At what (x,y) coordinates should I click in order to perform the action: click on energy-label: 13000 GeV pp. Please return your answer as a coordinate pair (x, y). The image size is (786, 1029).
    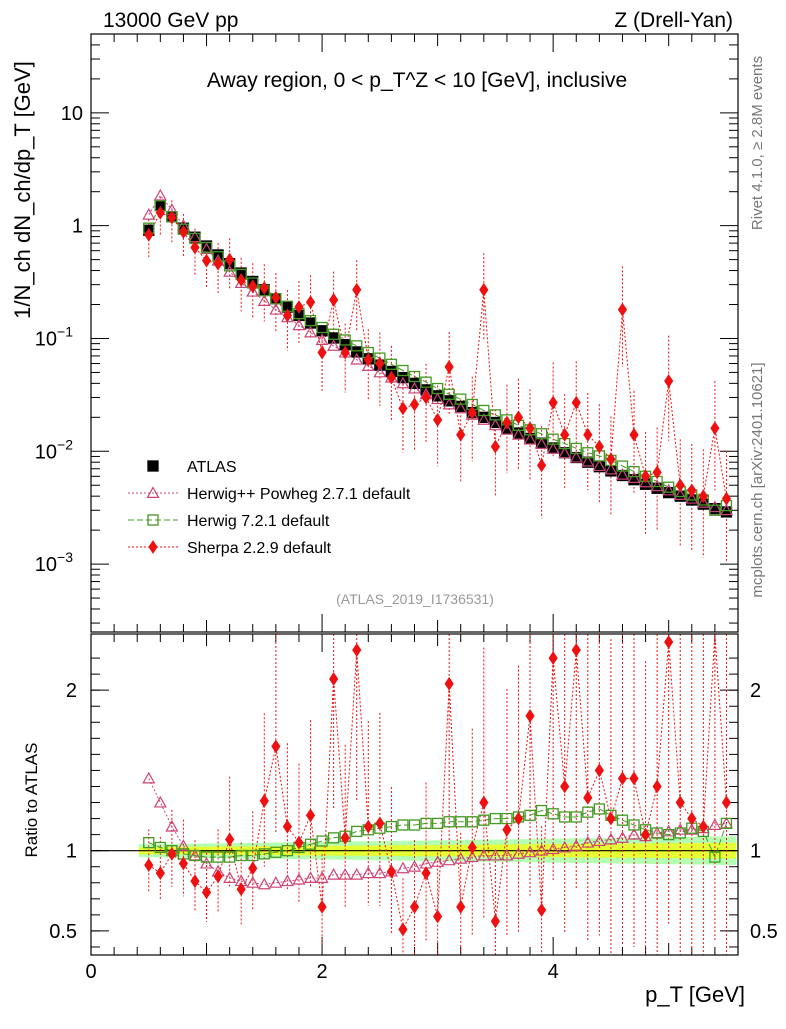
    Looking at the image, I should click on (170, 20).